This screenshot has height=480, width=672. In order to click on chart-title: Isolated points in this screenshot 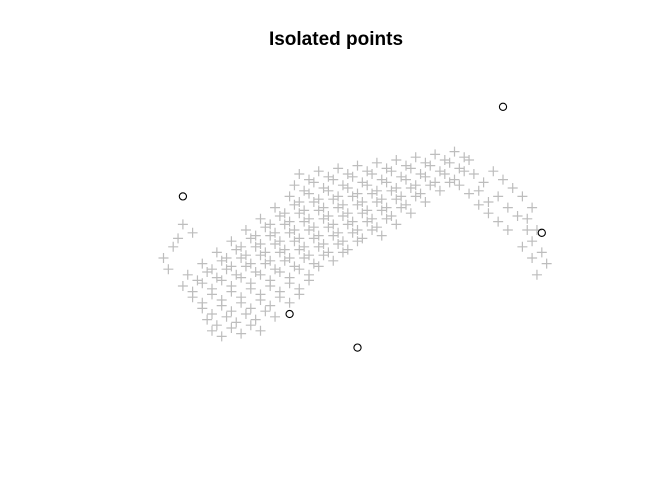, I will do `click(336, 39)`.